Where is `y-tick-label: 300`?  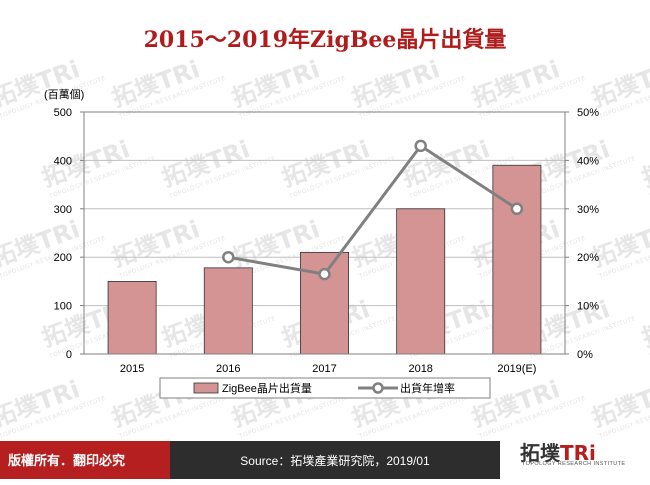 y-tick-label: 300 is located at coordinates (63, 210).